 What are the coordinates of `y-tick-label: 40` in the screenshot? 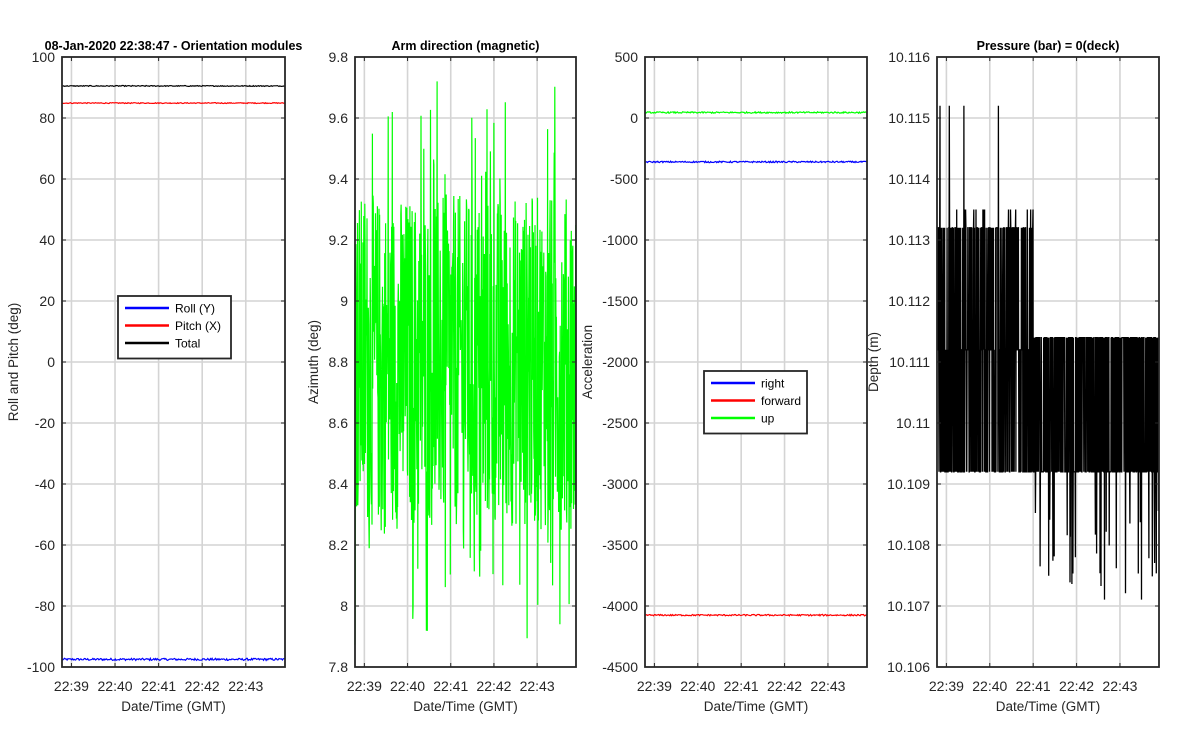 It's located at (47, 240).